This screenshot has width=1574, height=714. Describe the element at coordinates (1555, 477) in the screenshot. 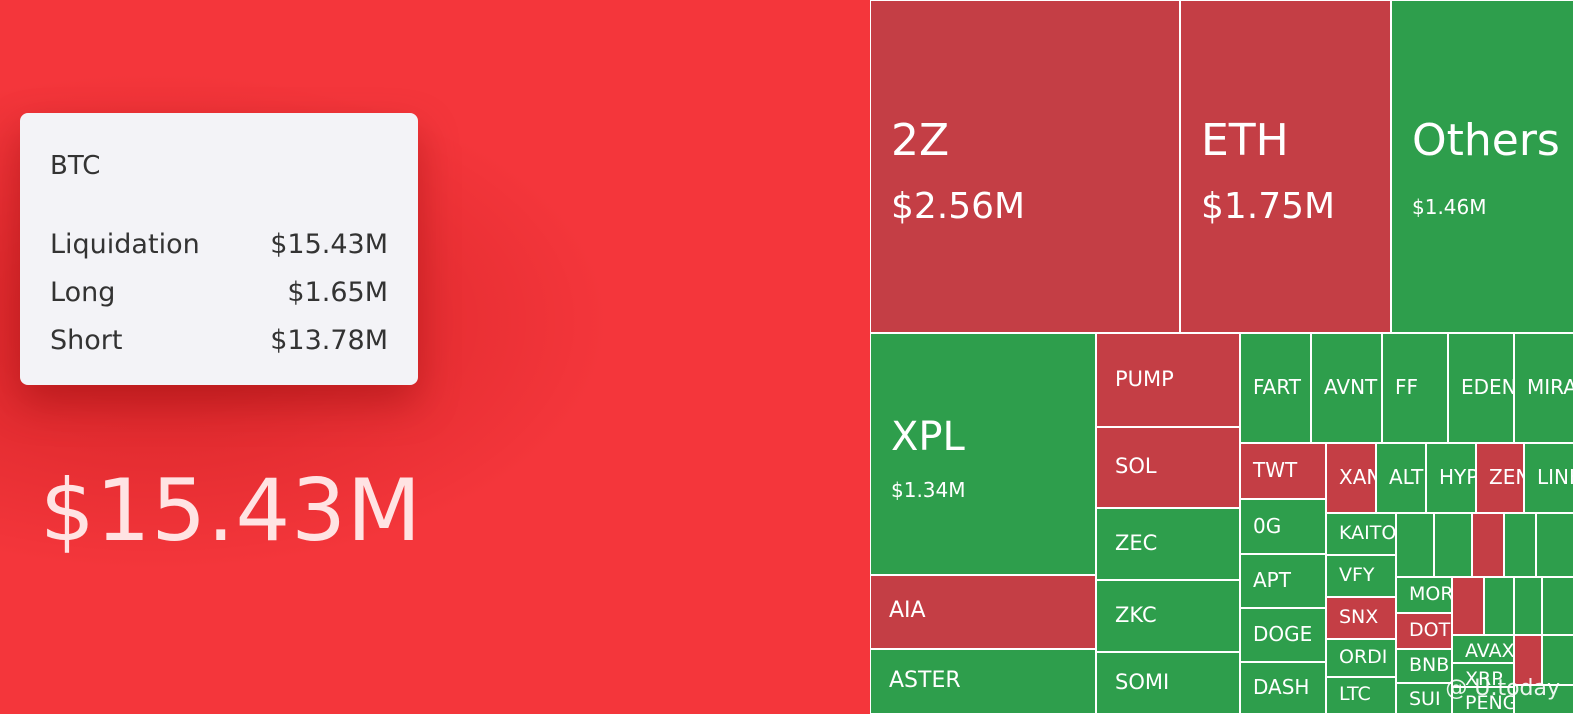

I see `tile-symbol: LINK` at that location.